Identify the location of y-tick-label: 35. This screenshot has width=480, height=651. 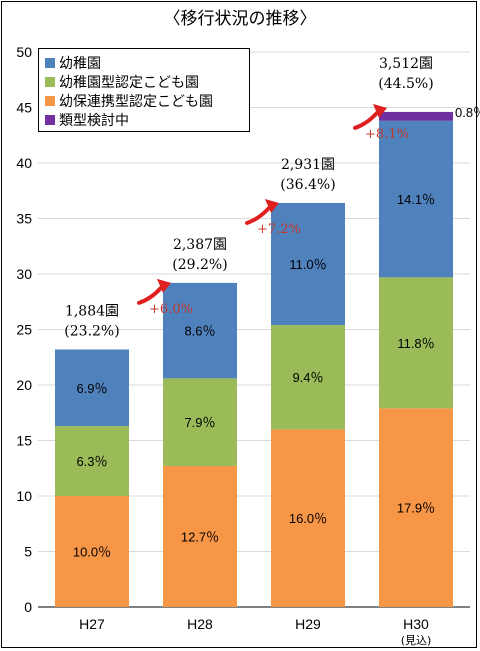
(24, 219).